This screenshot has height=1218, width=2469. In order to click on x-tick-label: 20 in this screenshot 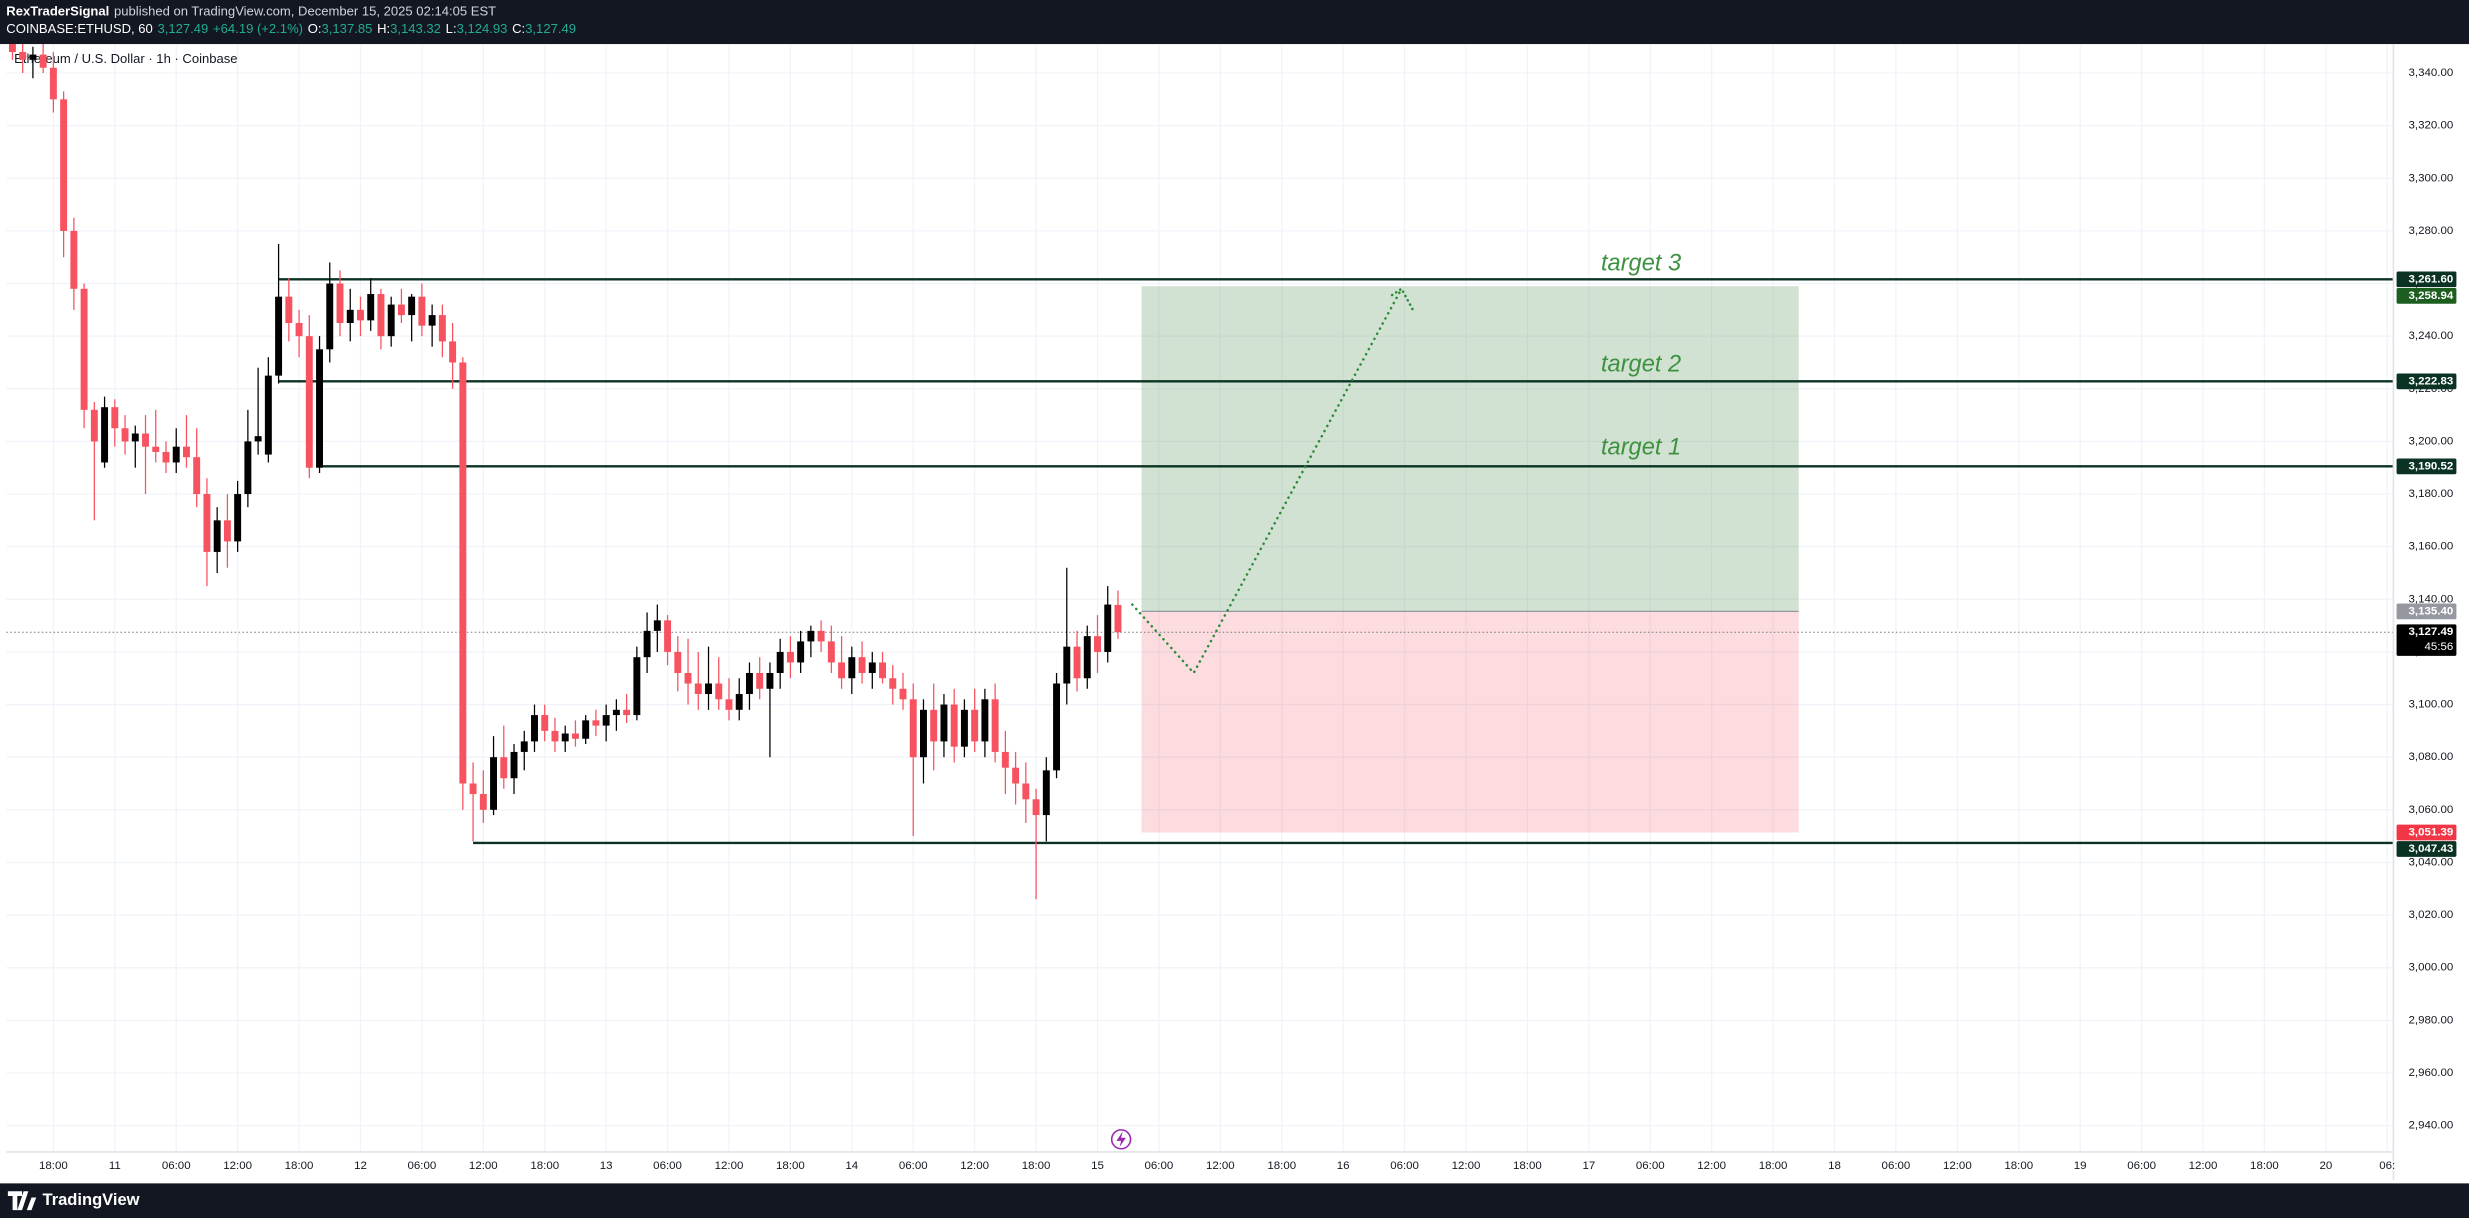, I will do `click(2325, 1166)`.